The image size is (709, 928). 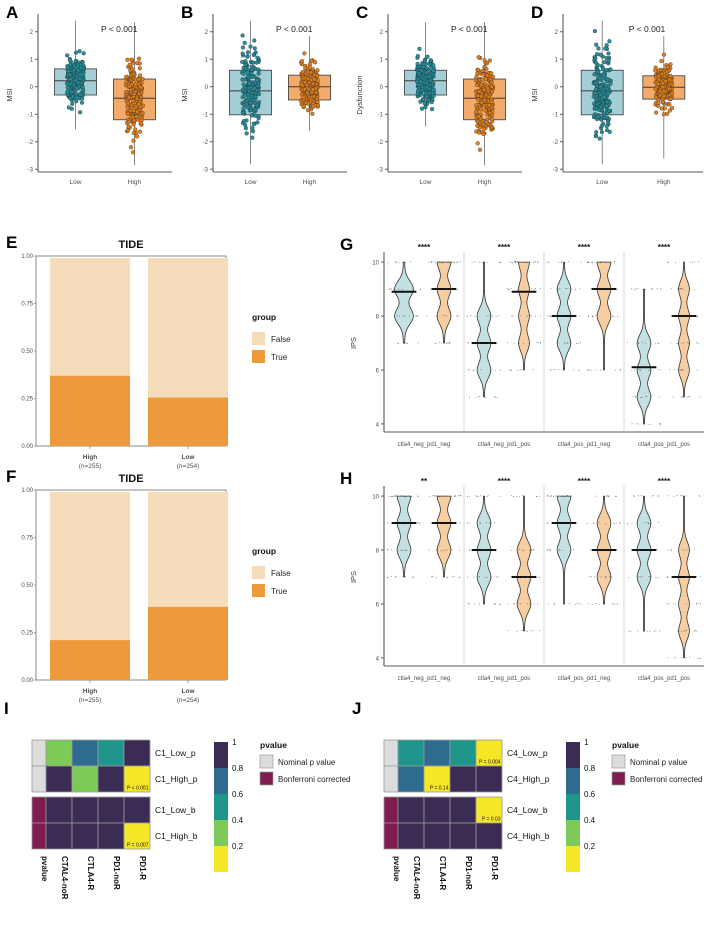 What do you see at coordinates (189, 457) in the screenshot?
I see `category-label: Low` at bounding box center [189, 457].